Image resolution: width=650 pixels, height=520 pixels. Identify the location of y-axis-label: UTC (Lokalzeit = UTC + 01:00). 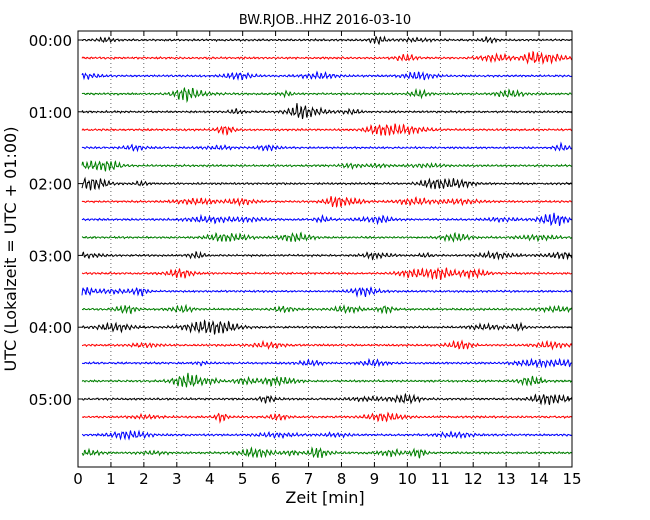
(10, 249).